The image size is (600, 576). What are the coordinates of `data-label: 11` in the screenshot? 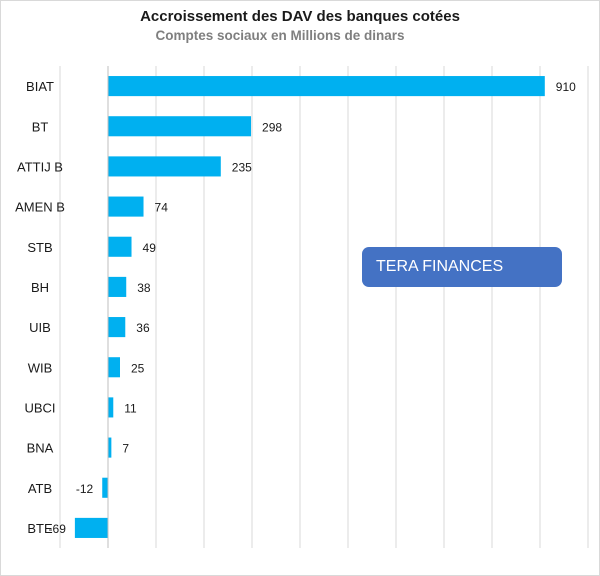 It's located at (130, 408).